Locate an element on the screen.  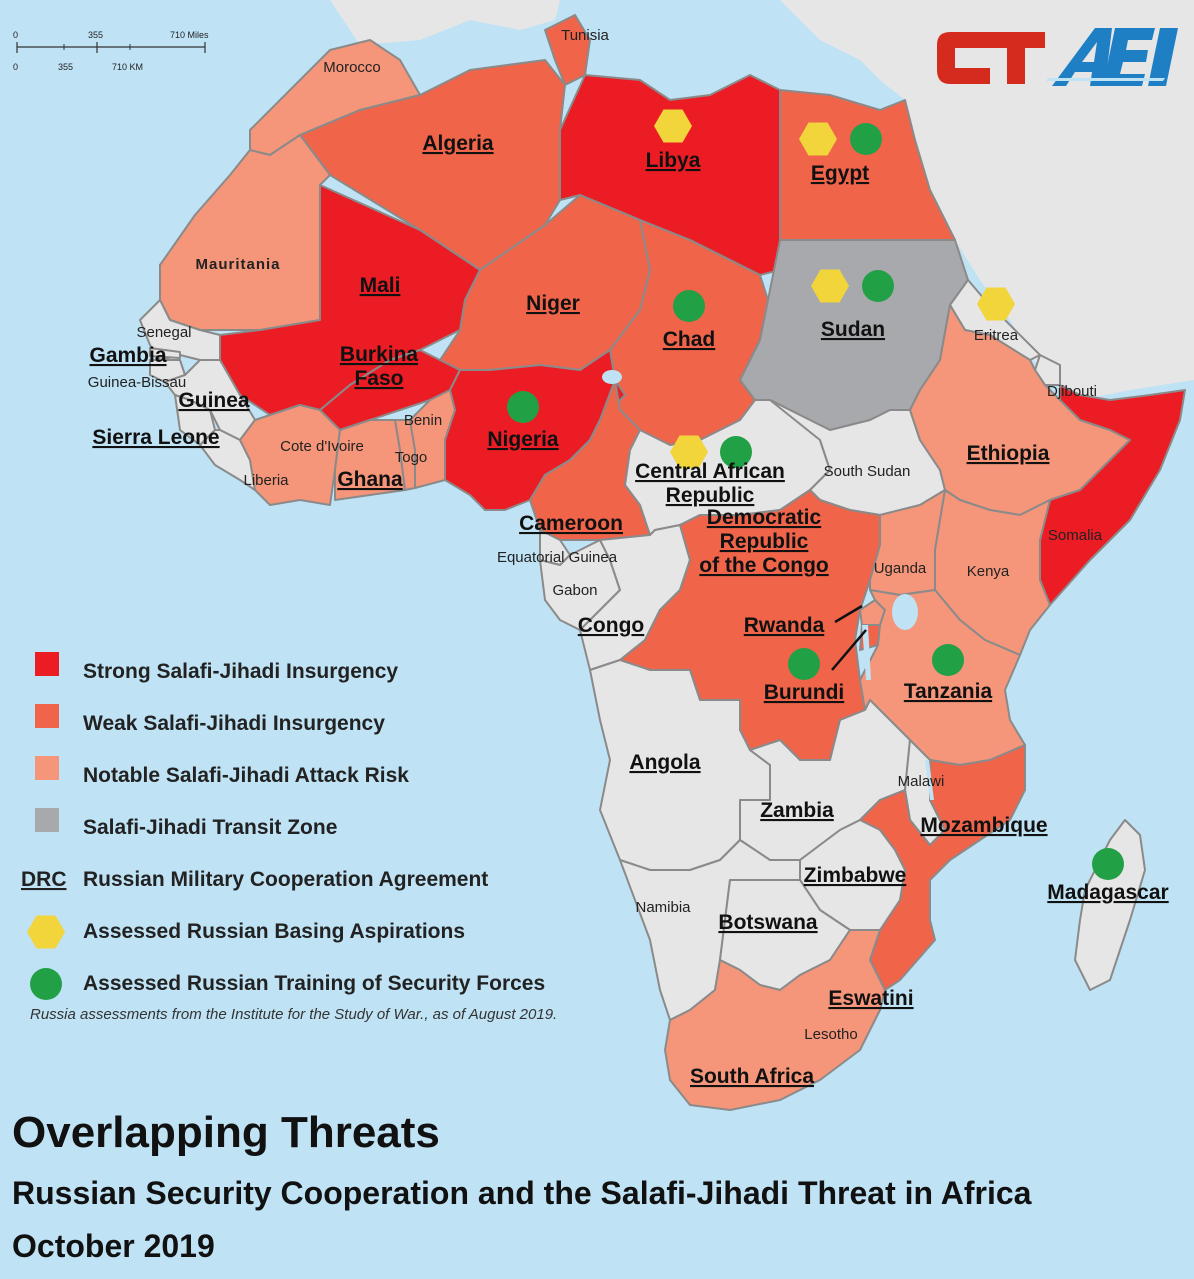
label-sudan: Sudan is located at coordinates (853, 329).